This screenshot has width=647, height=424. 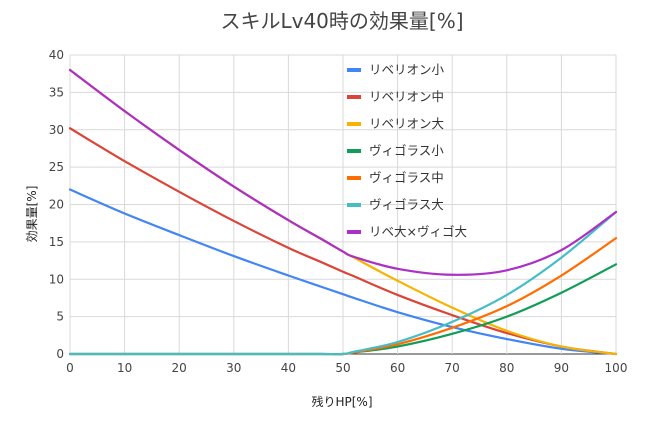 I want to click on chart-title: スキルLv40時の効果量[%], so click(x=341, y=21).